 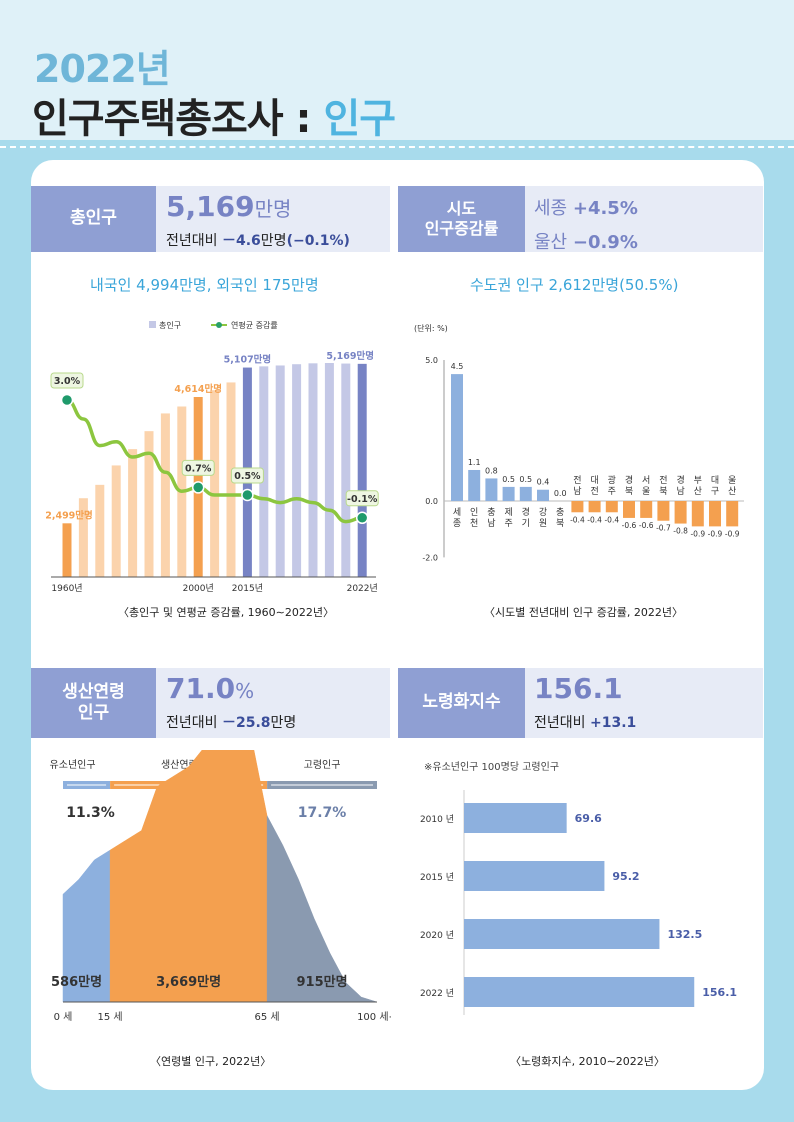 What do you see at coordinates (646, 525) in the screenshot?
I see `region-value-label: -0.6` at bounding box center [646, 525].